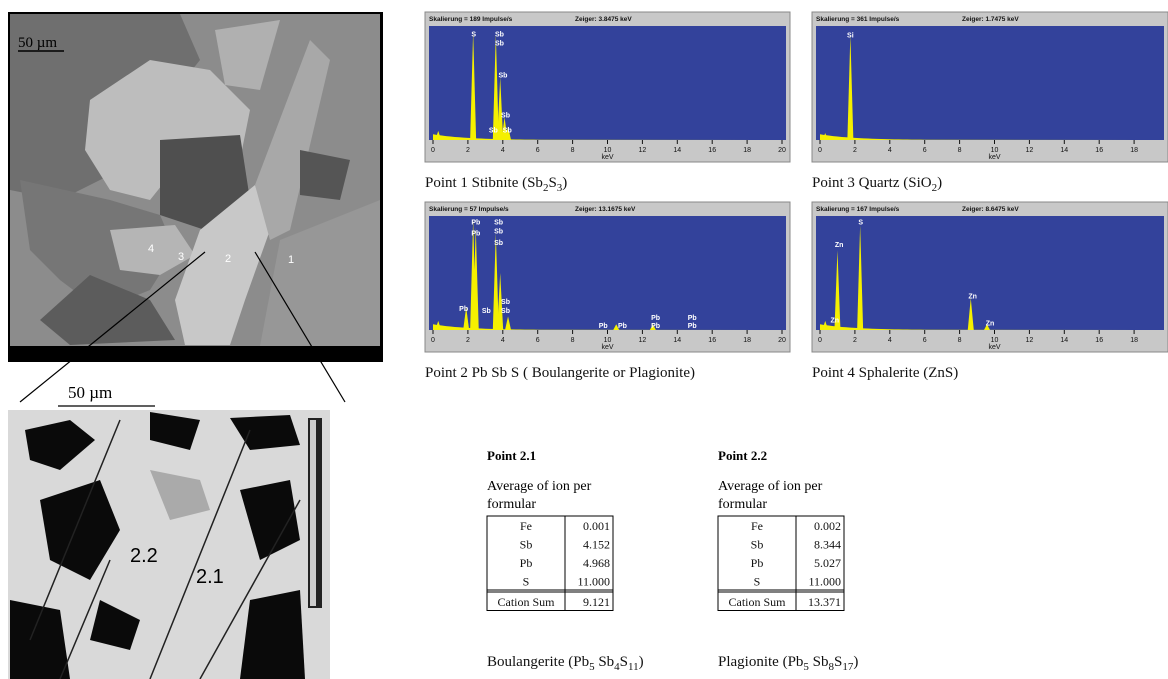 The width and height of the screenshot is (1168, 679). What do you see at coordinates (858, 19) in the screenshot?
I see `spectrum-scale: Skalierung = 361 Impulse/s` at bounding box center [858, 19].